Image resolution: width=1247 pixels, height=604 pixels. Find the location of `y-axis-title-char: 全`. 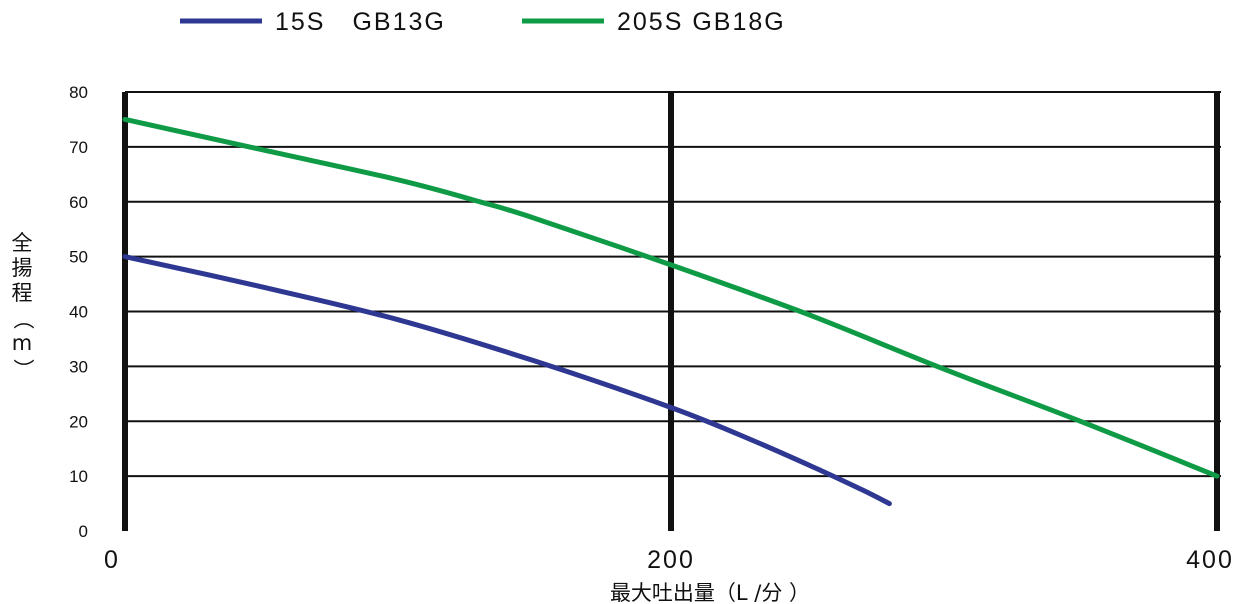

y-axis-title-char: 全 is located at coordinates (22, 243).